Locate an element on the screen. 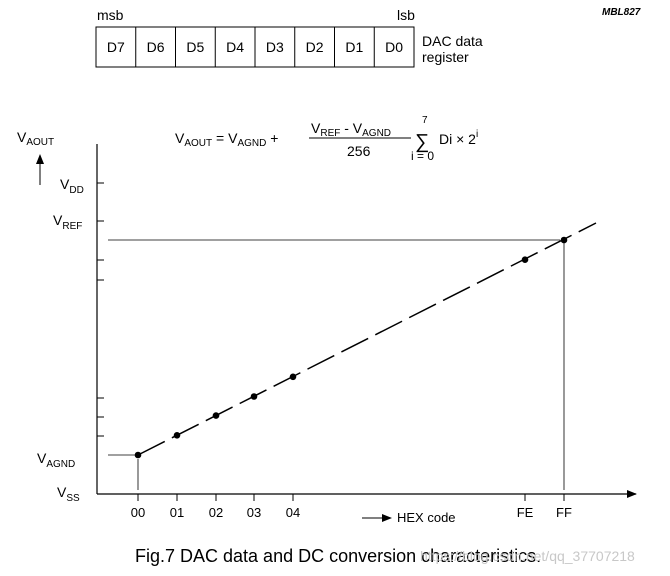 This screenshot has width=670, height=576. register-label-line2: register is located at coordinates (445, 57).